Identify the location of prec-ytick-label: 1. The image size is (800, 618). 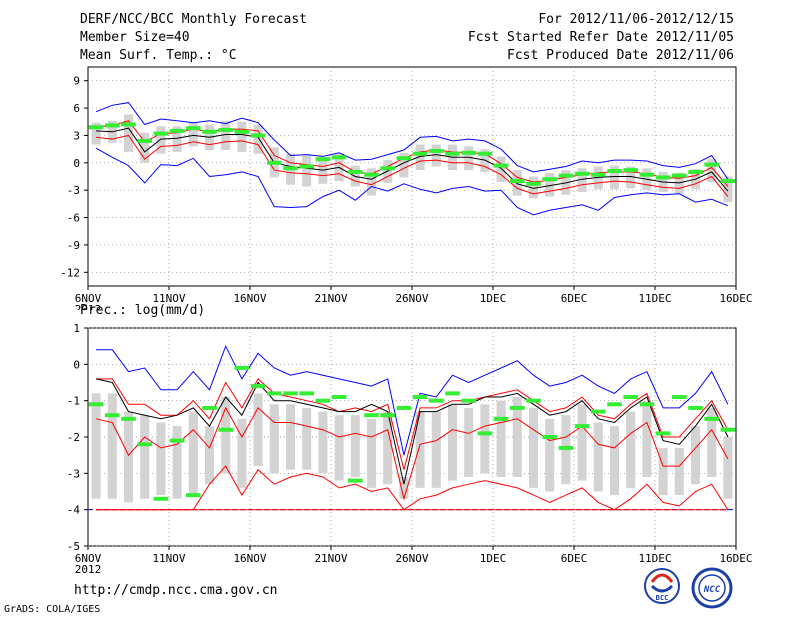
(76, 328).